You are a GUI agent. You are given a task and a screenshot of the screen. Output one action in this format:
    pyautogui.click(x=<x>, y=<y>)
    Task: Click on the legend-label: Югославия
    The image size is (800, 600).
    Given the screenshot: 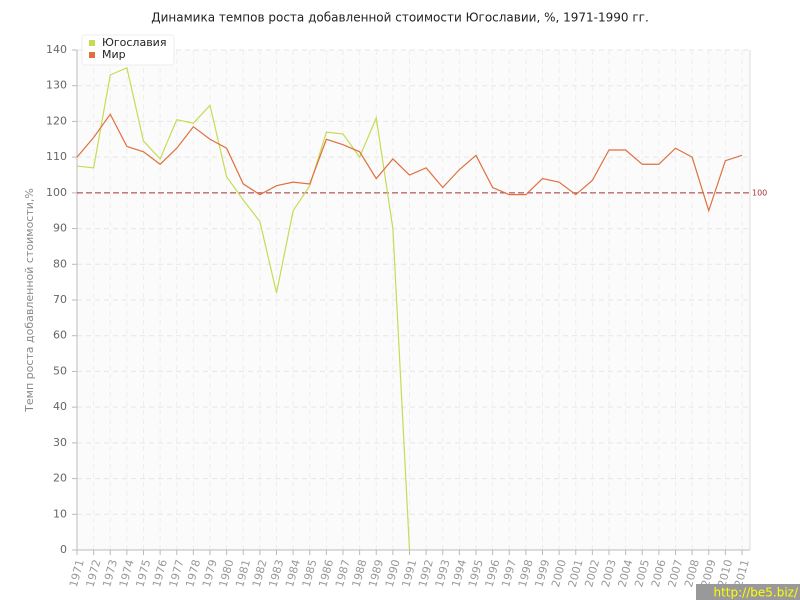 What is the action you would take?
    pyautogui.click(x=134, y=42)
    